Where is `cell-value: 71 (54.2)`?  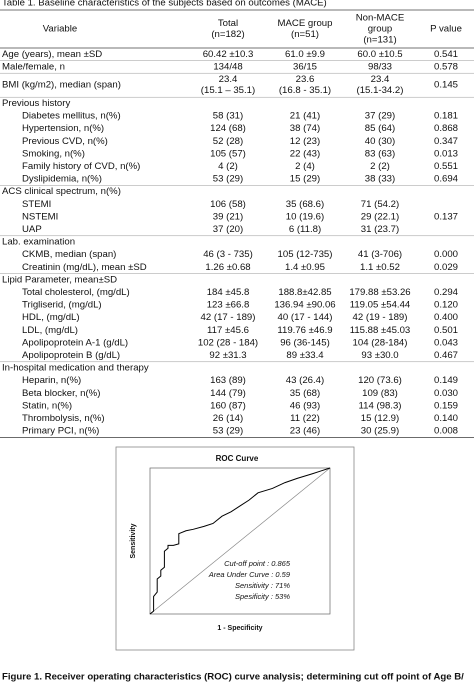 cell-value: 71 (54.2) is located at coordinates (380, 204).